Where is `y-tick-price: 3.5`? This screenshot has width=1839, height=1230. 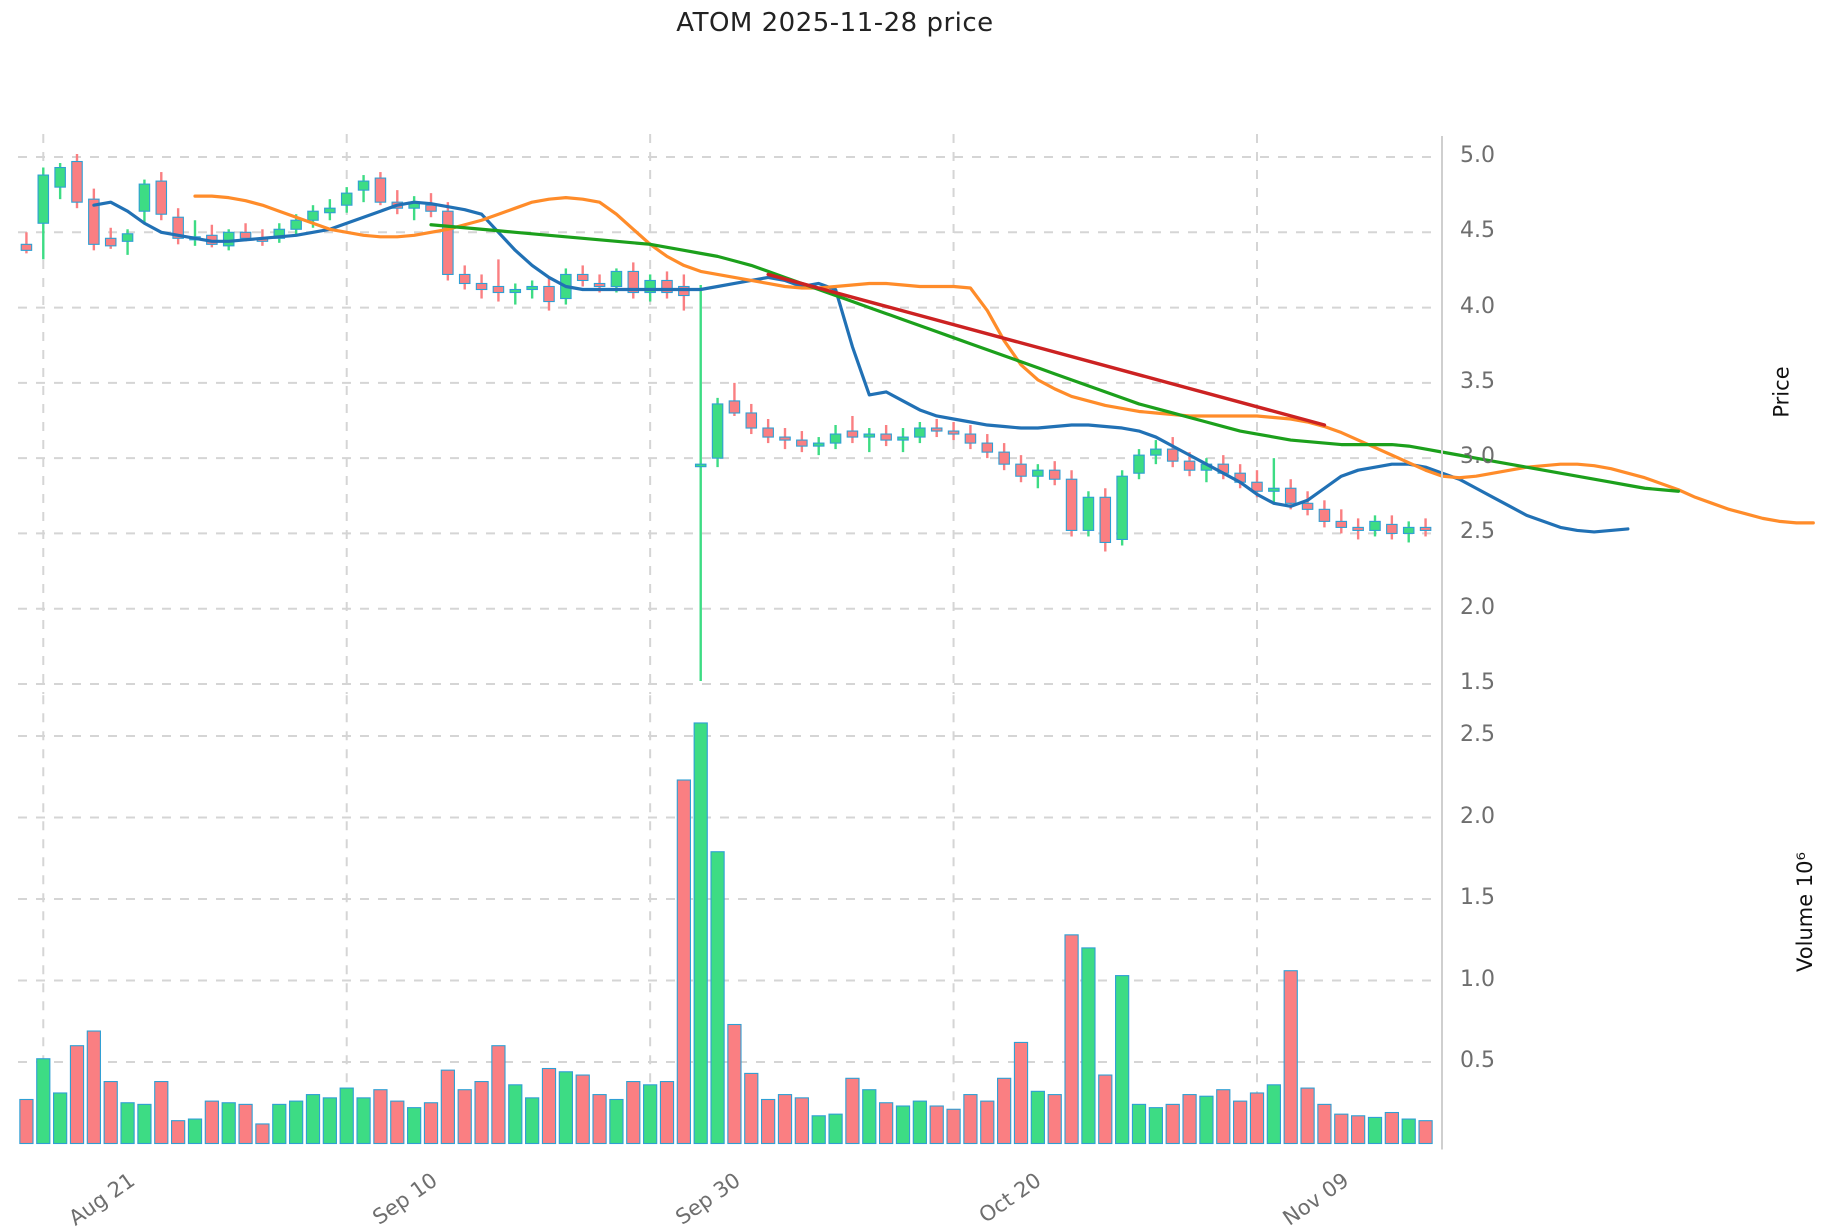 y-tick-price: 3.5 is located at coordinates (1477, 381).